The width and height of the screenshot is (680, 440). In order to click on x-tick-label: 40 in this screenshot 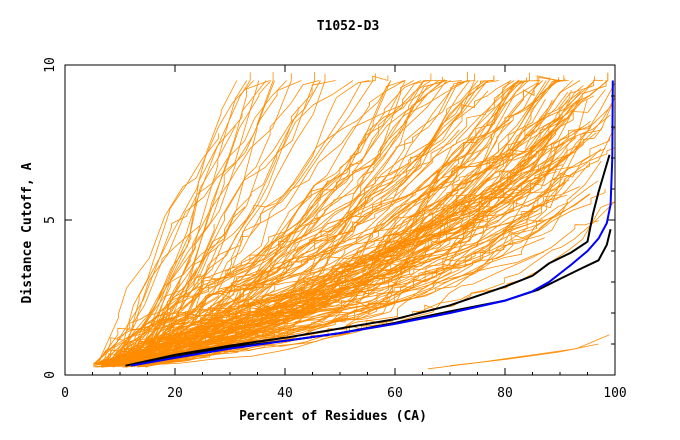, I will do `click(285, 393)`.